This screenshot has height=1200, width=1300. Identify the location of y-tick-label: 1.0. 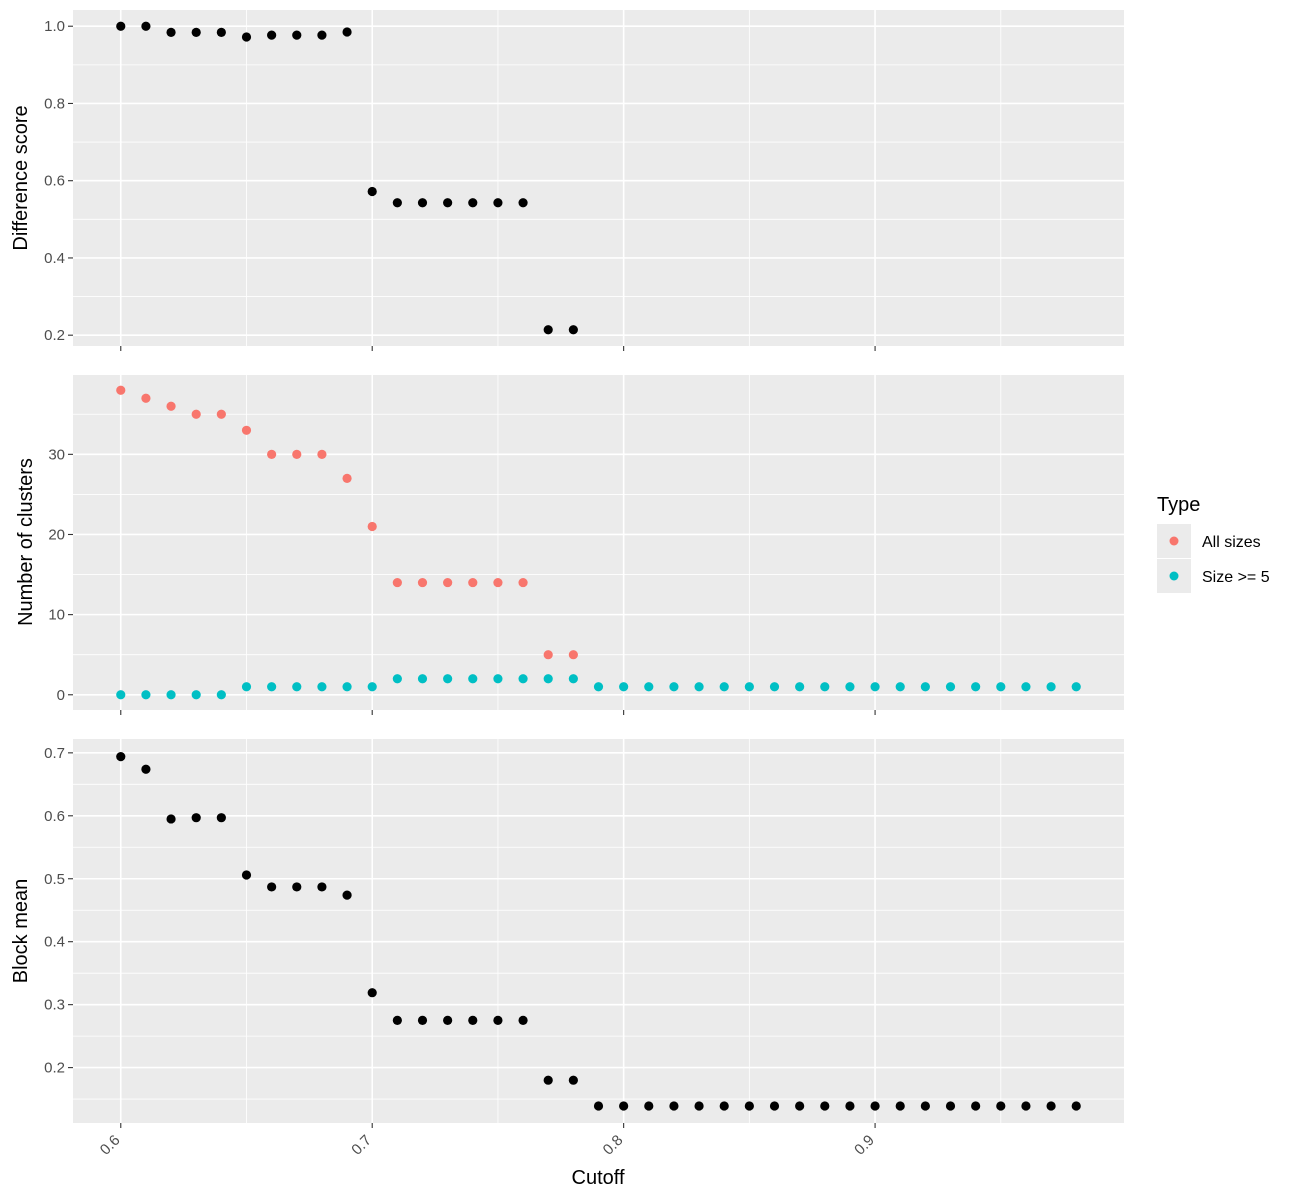
(54, 26).